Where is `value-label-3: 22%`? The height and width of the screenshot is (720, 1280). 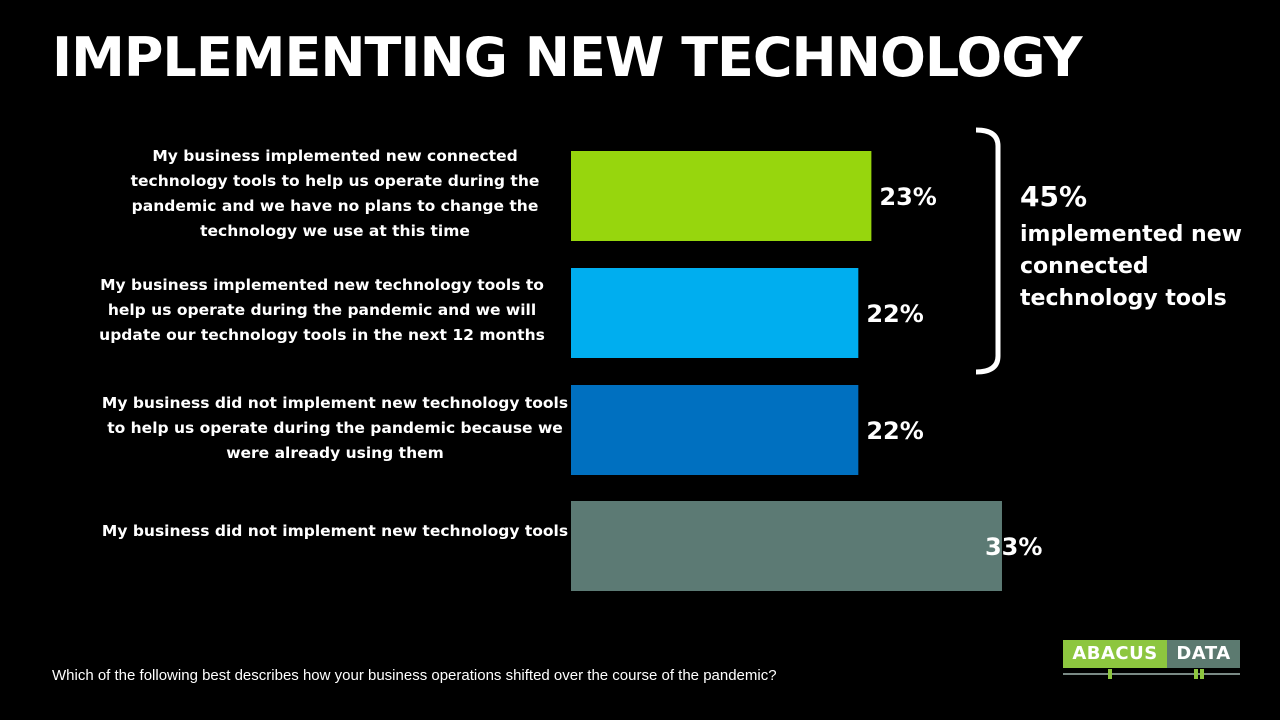 value-label-3: 22% is located at coordinates (894, 431).